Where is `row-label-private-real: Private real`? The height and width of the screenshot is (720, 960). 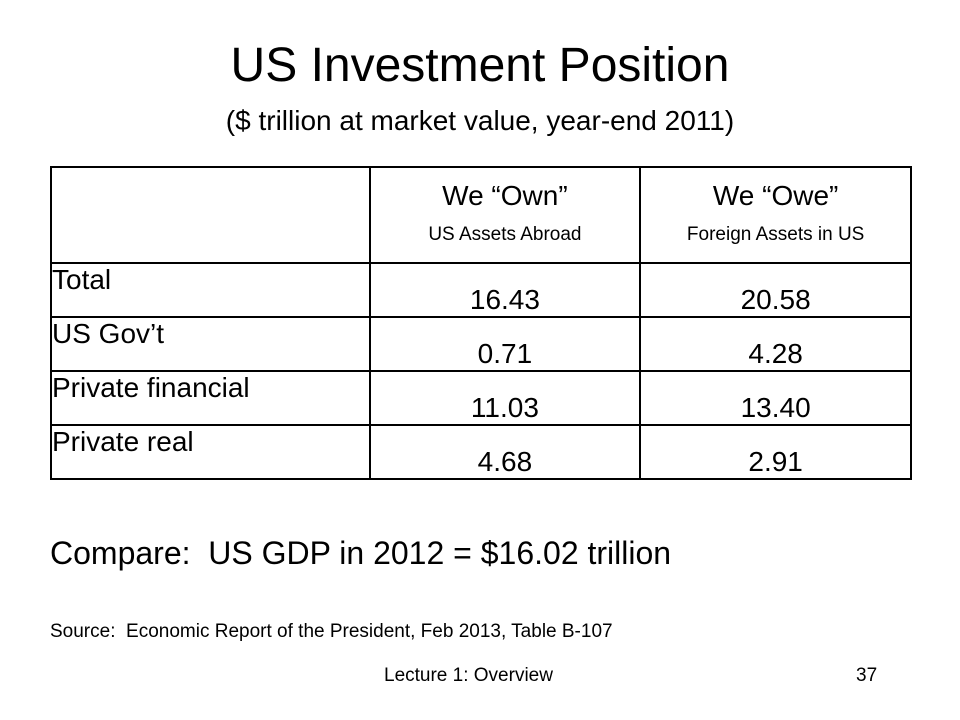 row-label-private-real: Private real is located at coordinates (210, 452).